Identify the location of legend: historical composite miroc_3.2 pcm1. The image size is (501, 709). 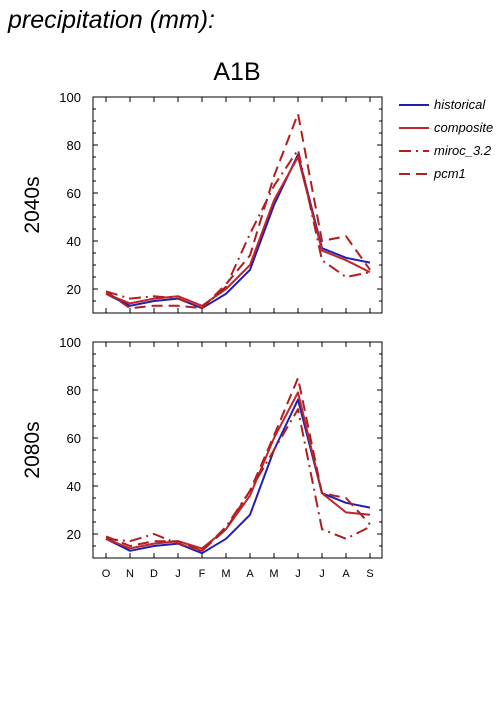
(446, 139).